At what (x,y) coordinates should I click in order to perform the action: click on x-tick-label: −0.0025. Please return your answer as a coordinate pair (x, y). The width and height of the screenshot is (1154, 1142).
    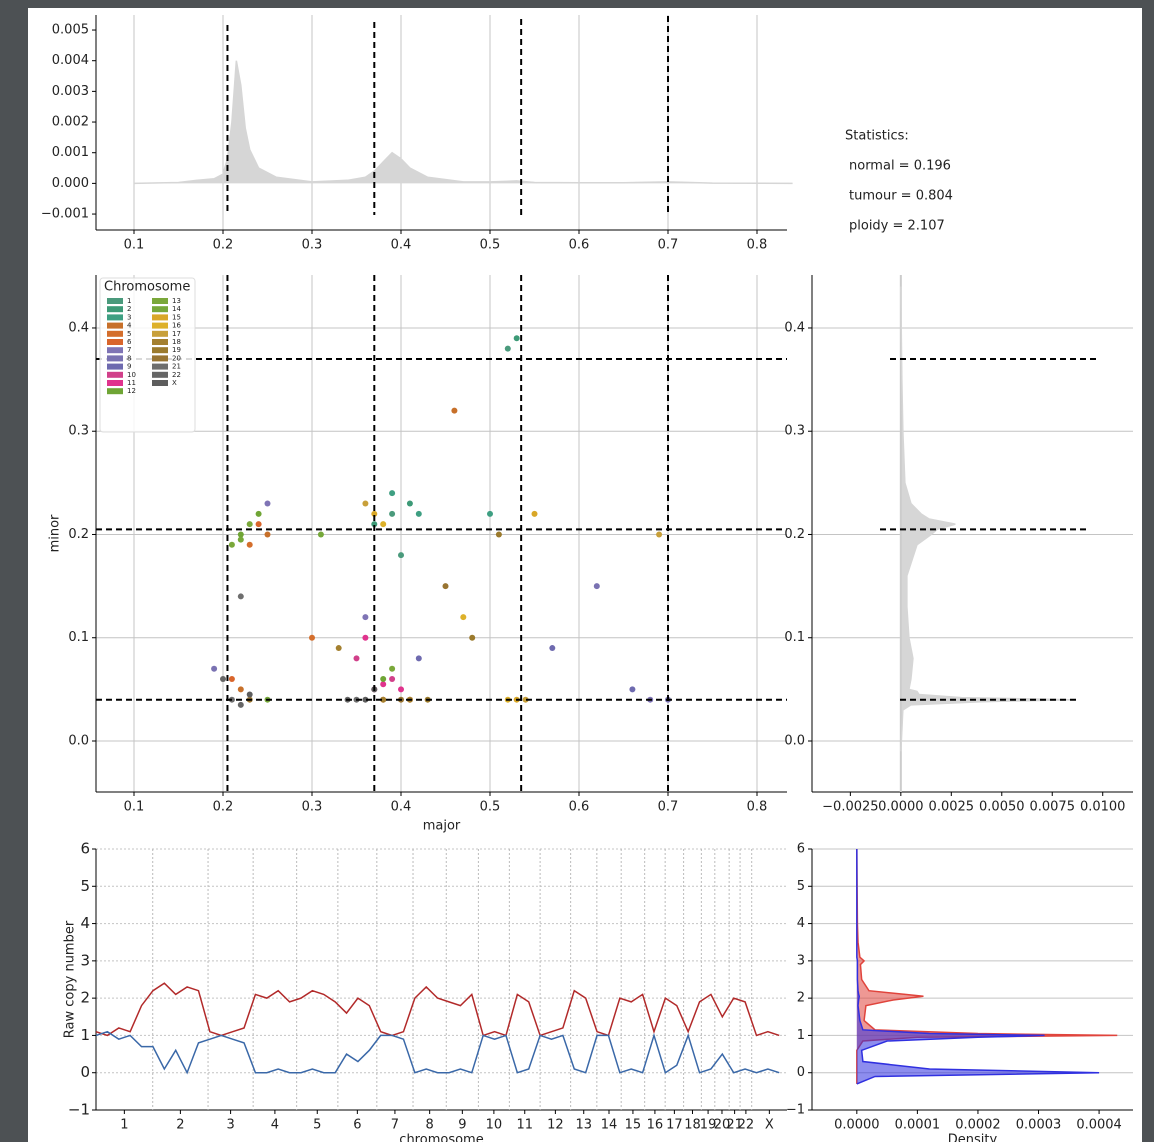
    Looking at the image, I should click on (850, 807).